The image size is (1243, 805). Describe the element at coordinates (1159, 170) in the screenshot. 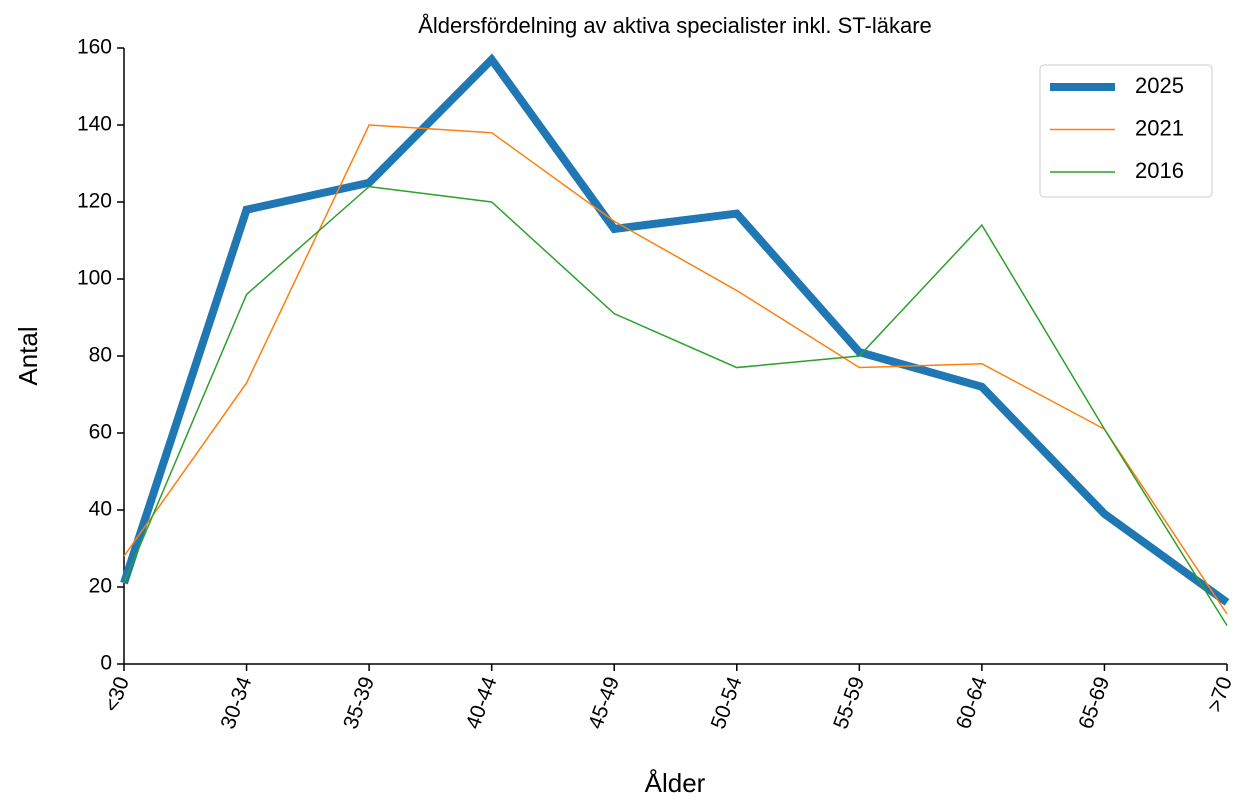

I see `legend-label: 2016` at that location.